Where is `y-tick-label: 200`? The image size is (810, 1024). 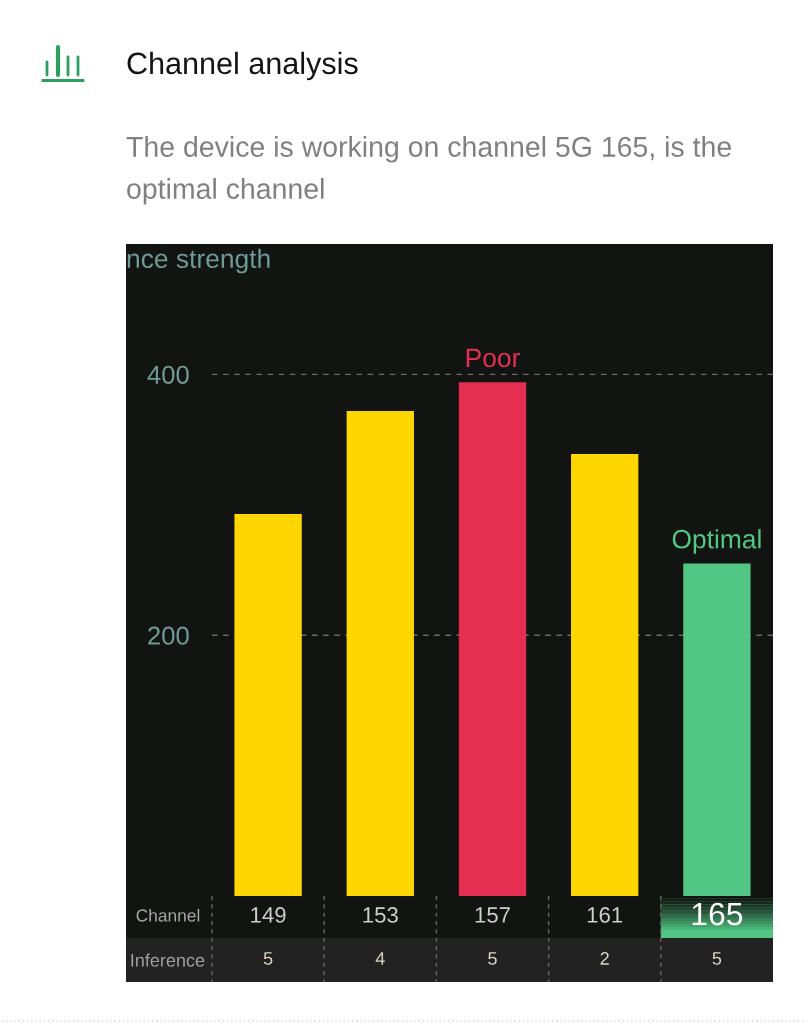 y-tick-label: 200 is located at coordinates (168, 635).